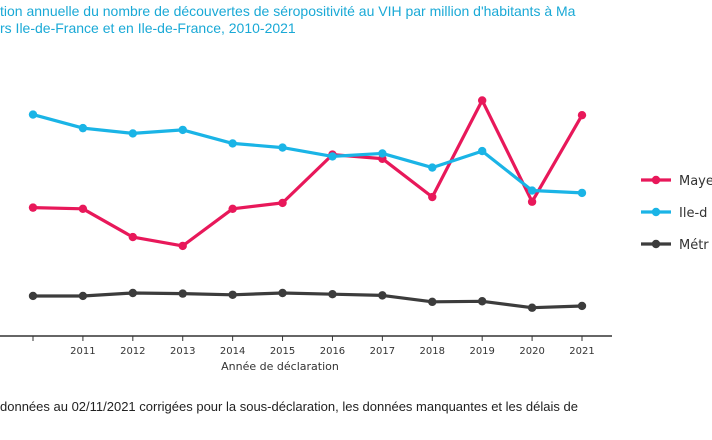 Image resolution: width=712 pixels, height=440 pixels. I want to click on x-tick-label: 2021, so click(581, 351).